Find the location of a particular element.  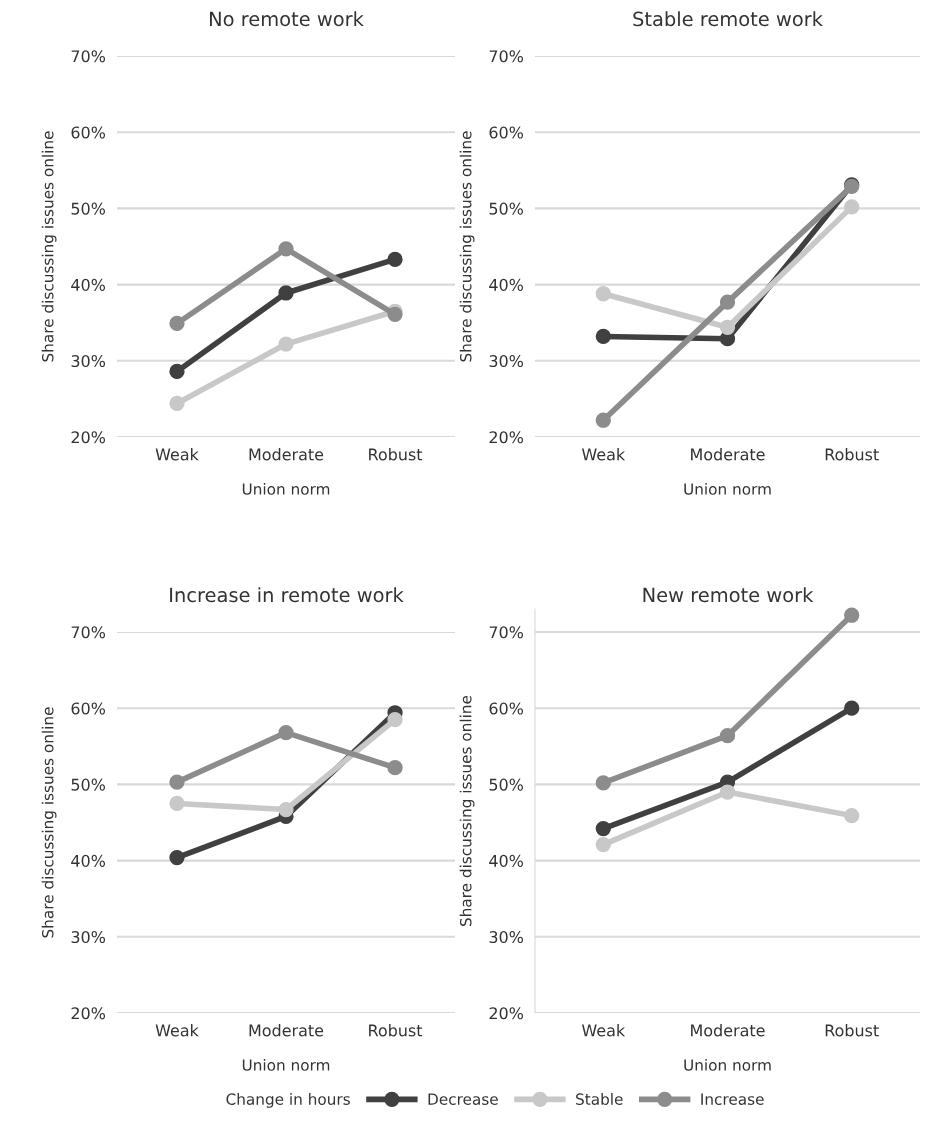

chart-title: New remote work is located at coordinates (728, 595).